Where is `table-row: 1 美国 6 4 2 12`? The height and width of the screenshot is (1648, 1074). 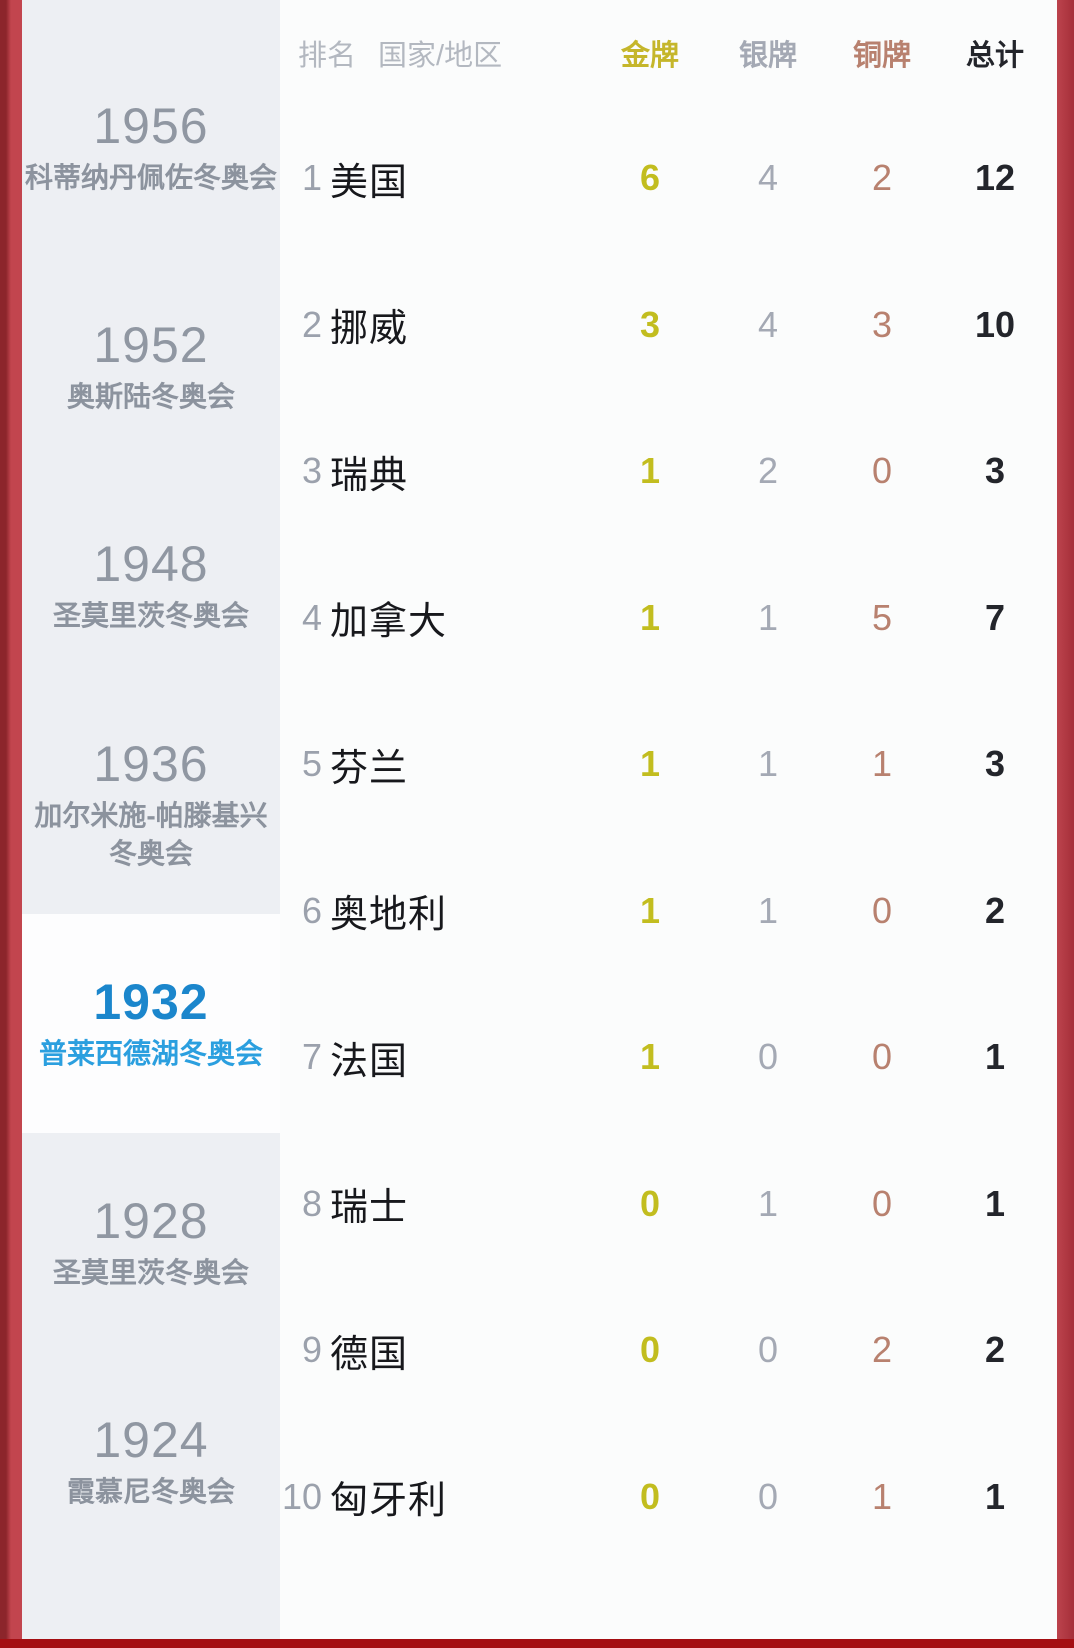 table-row: 1 美国 6 4 2 12 is located at coordinates (668, 178).